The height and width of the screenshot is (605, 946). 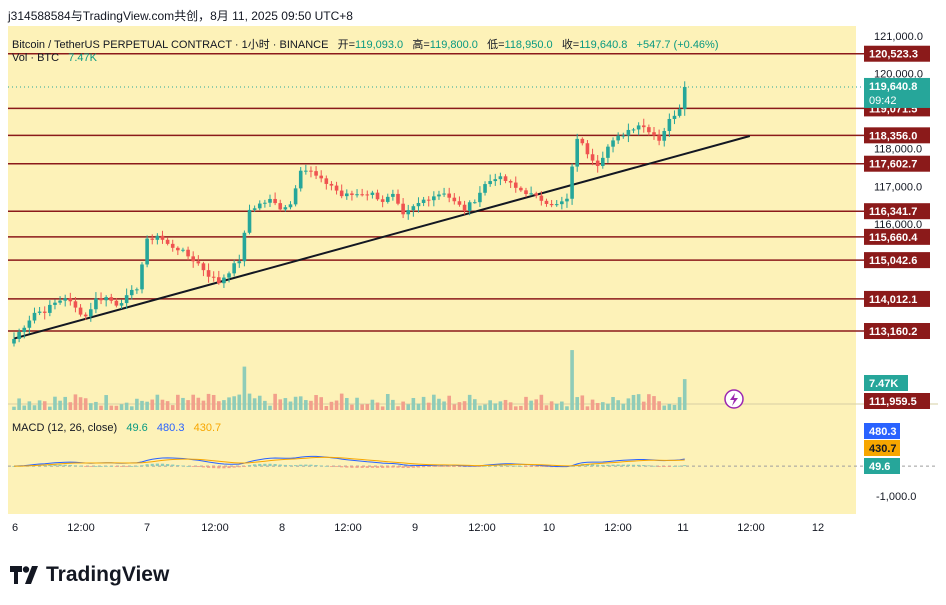 I want to click on macd-hist-tag-bg, so click(x=882, y=448).